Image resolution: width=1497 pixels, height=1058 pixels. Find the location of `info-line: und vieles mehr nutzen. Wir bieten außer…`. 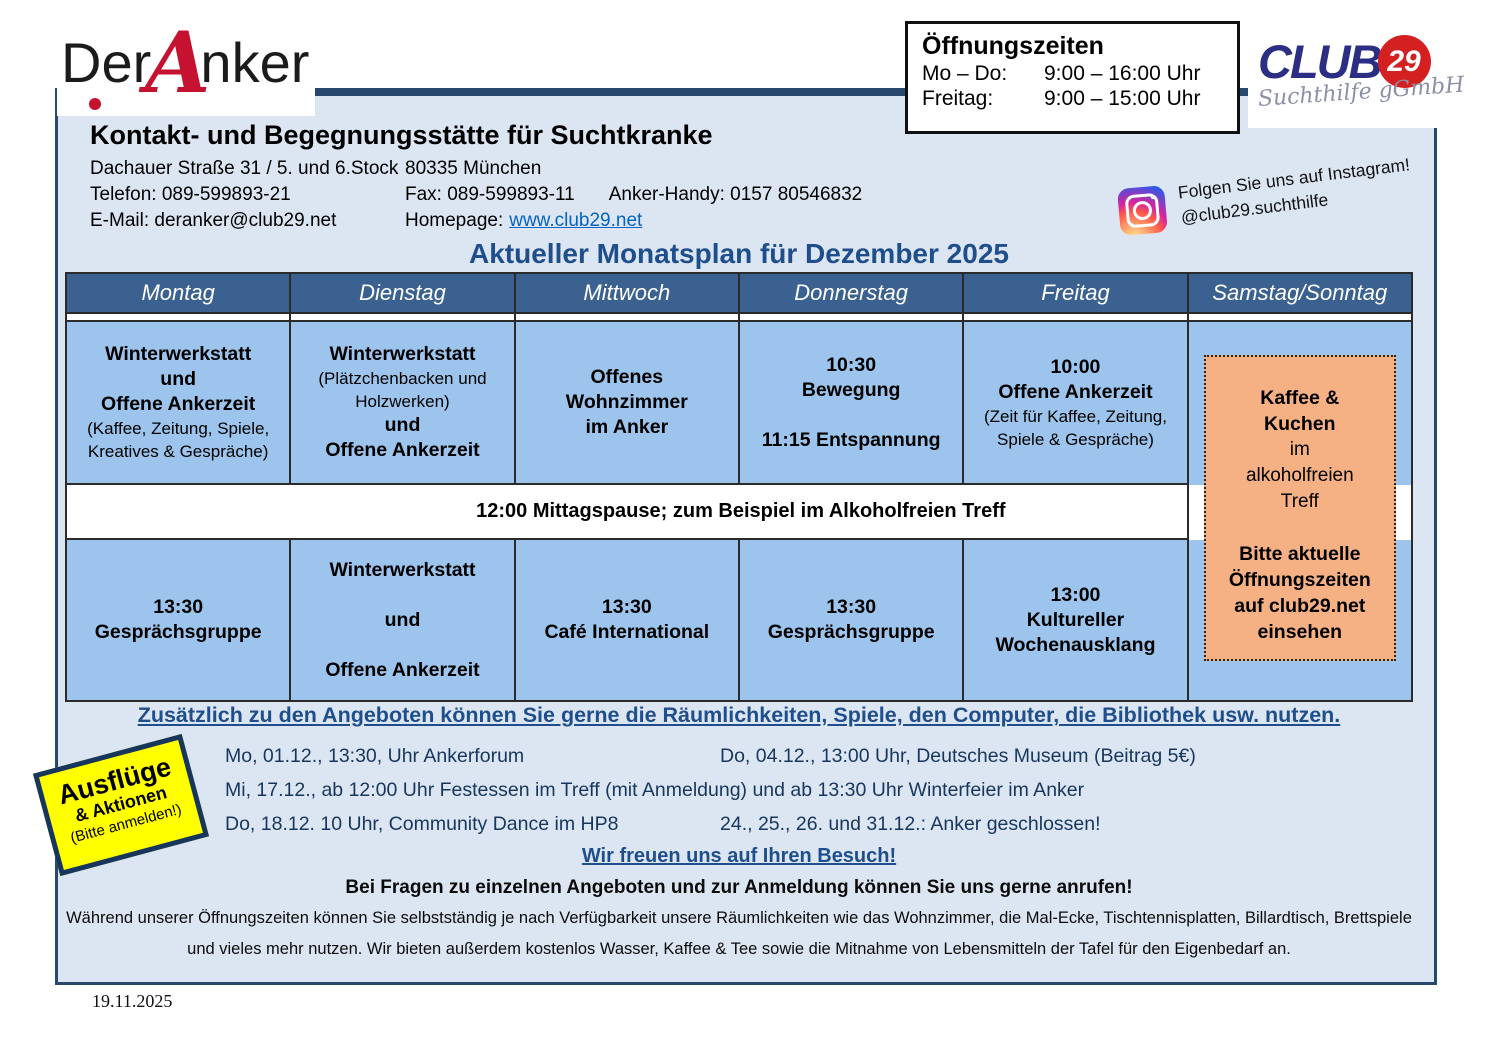

info-line: und vieles mehr nutzen. Wir bieten außer… is located at coordinates (739, 949).